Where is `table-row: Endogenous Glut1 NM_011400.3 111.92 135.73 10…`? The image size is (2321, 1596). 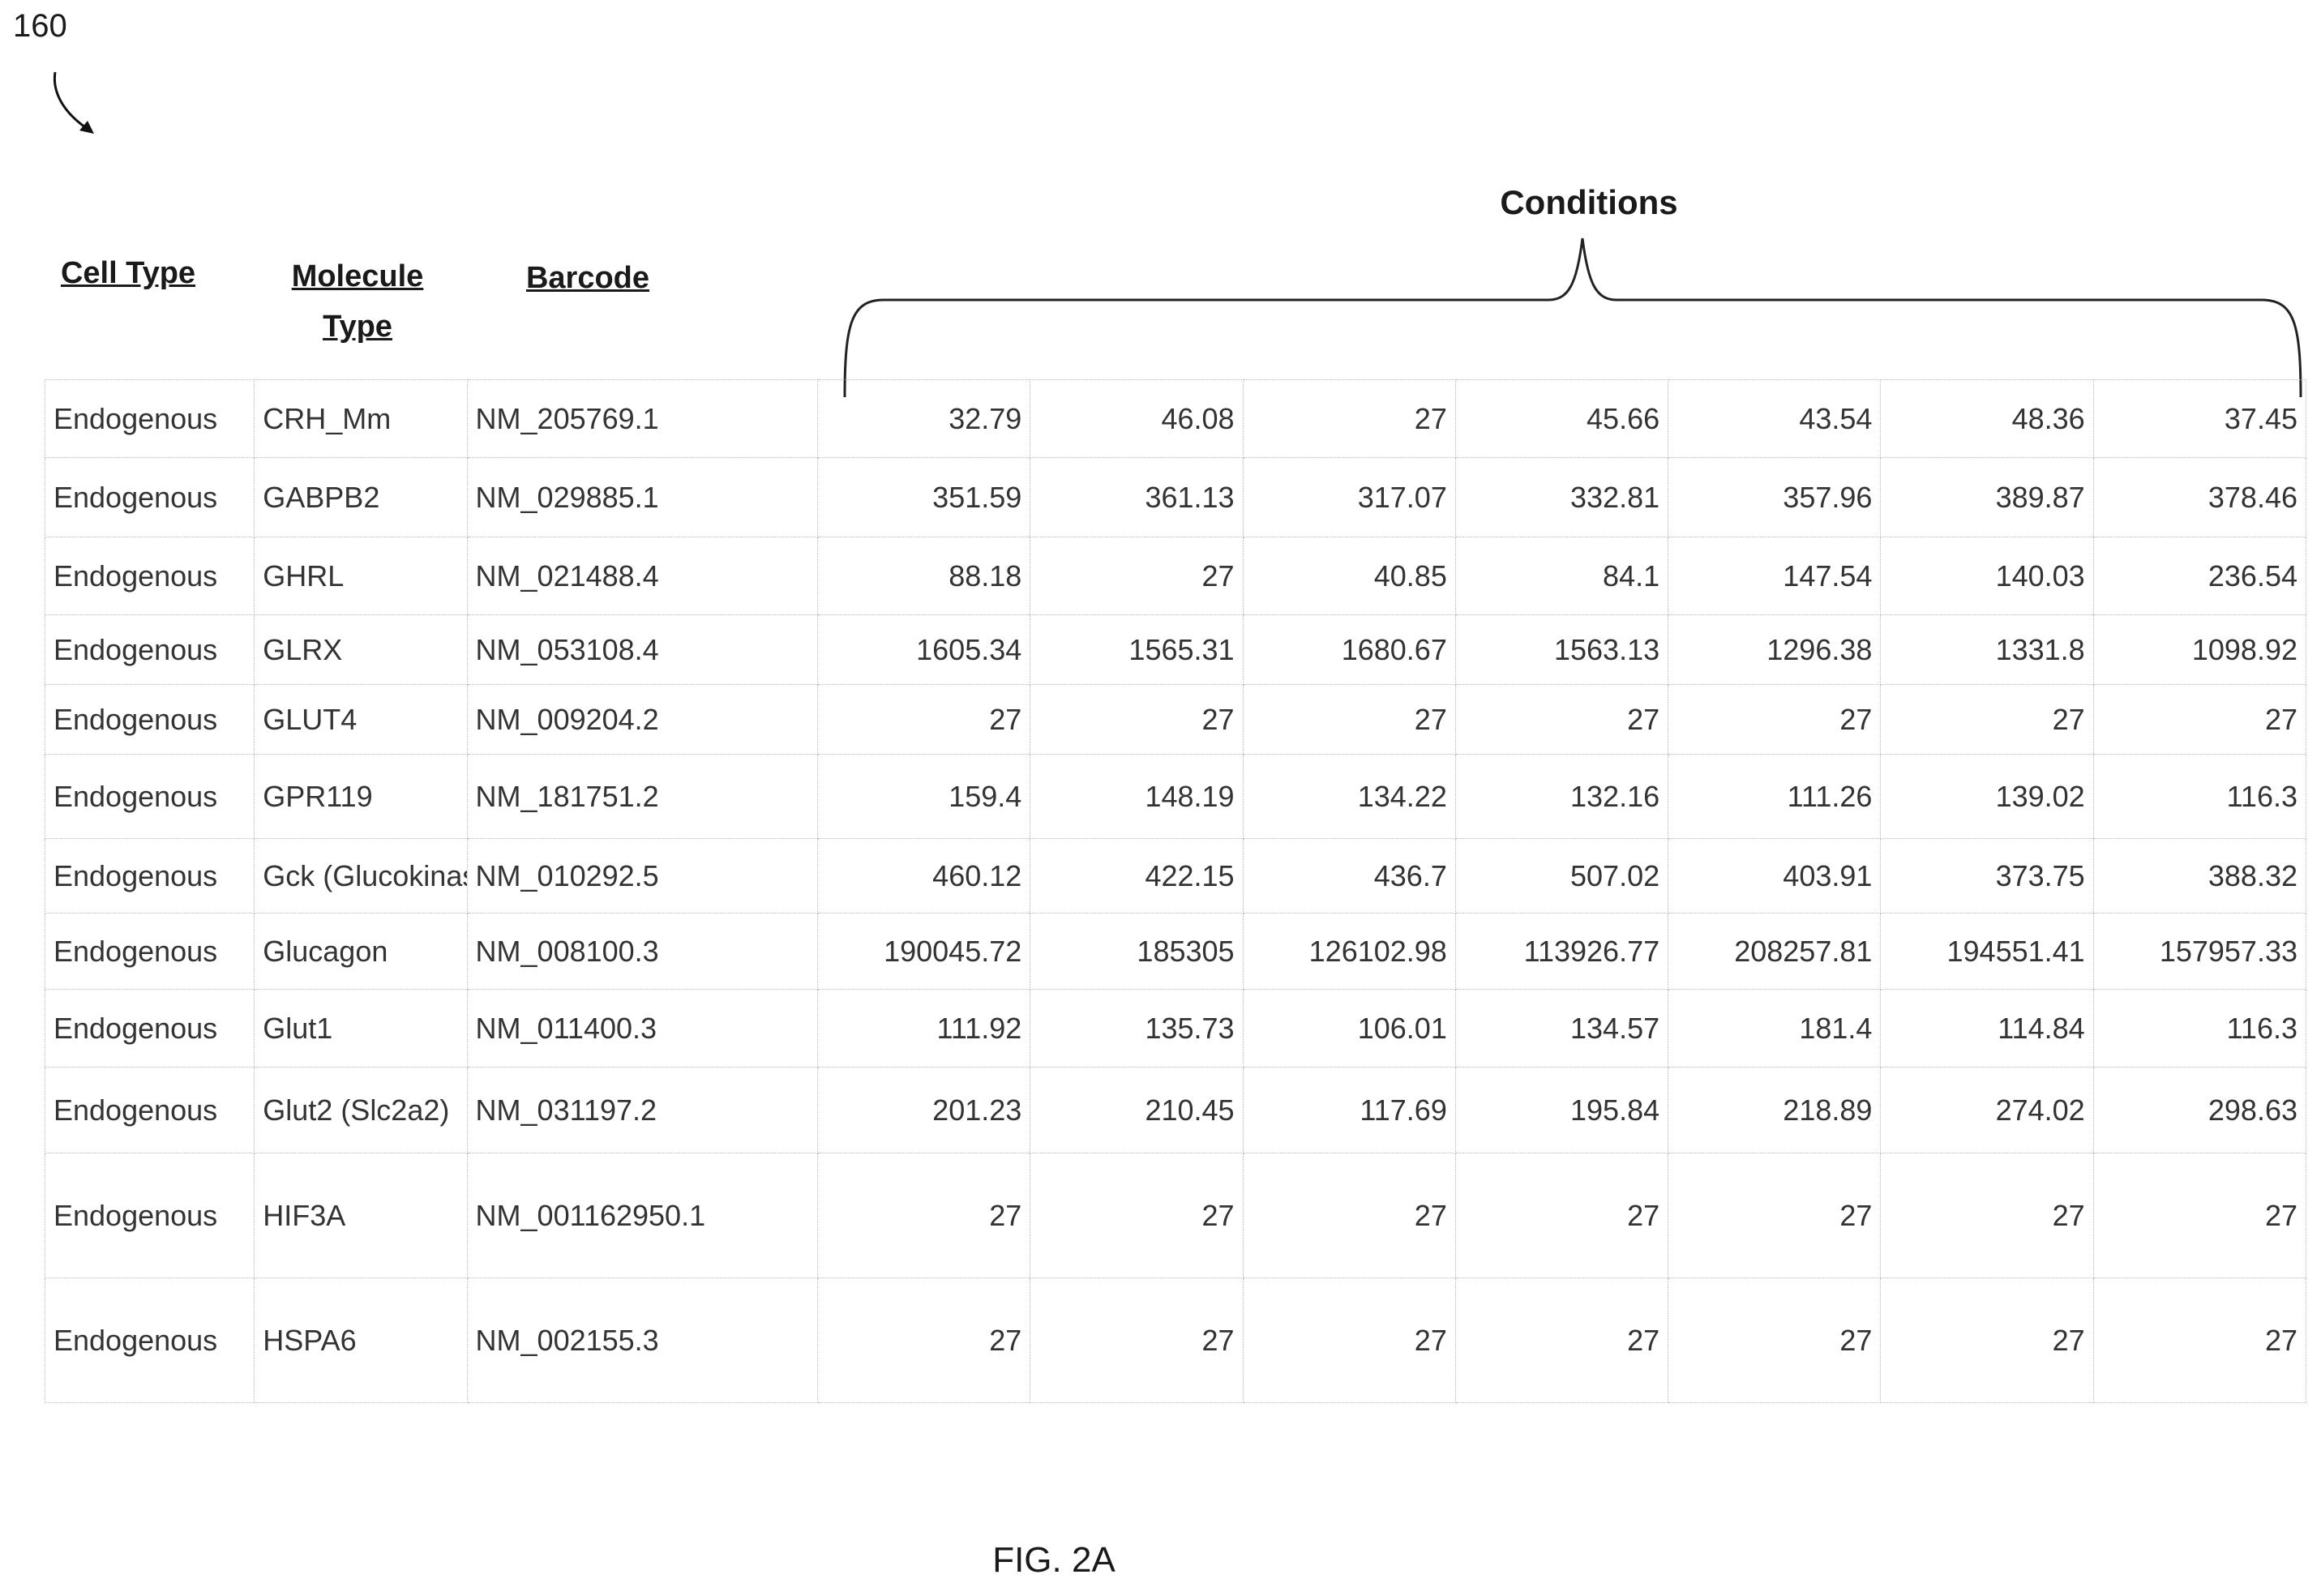 table-row: Endogenous Glut1 NM_011400.3 111.92 135.73 10… is located at coordinates (1175, 1028).